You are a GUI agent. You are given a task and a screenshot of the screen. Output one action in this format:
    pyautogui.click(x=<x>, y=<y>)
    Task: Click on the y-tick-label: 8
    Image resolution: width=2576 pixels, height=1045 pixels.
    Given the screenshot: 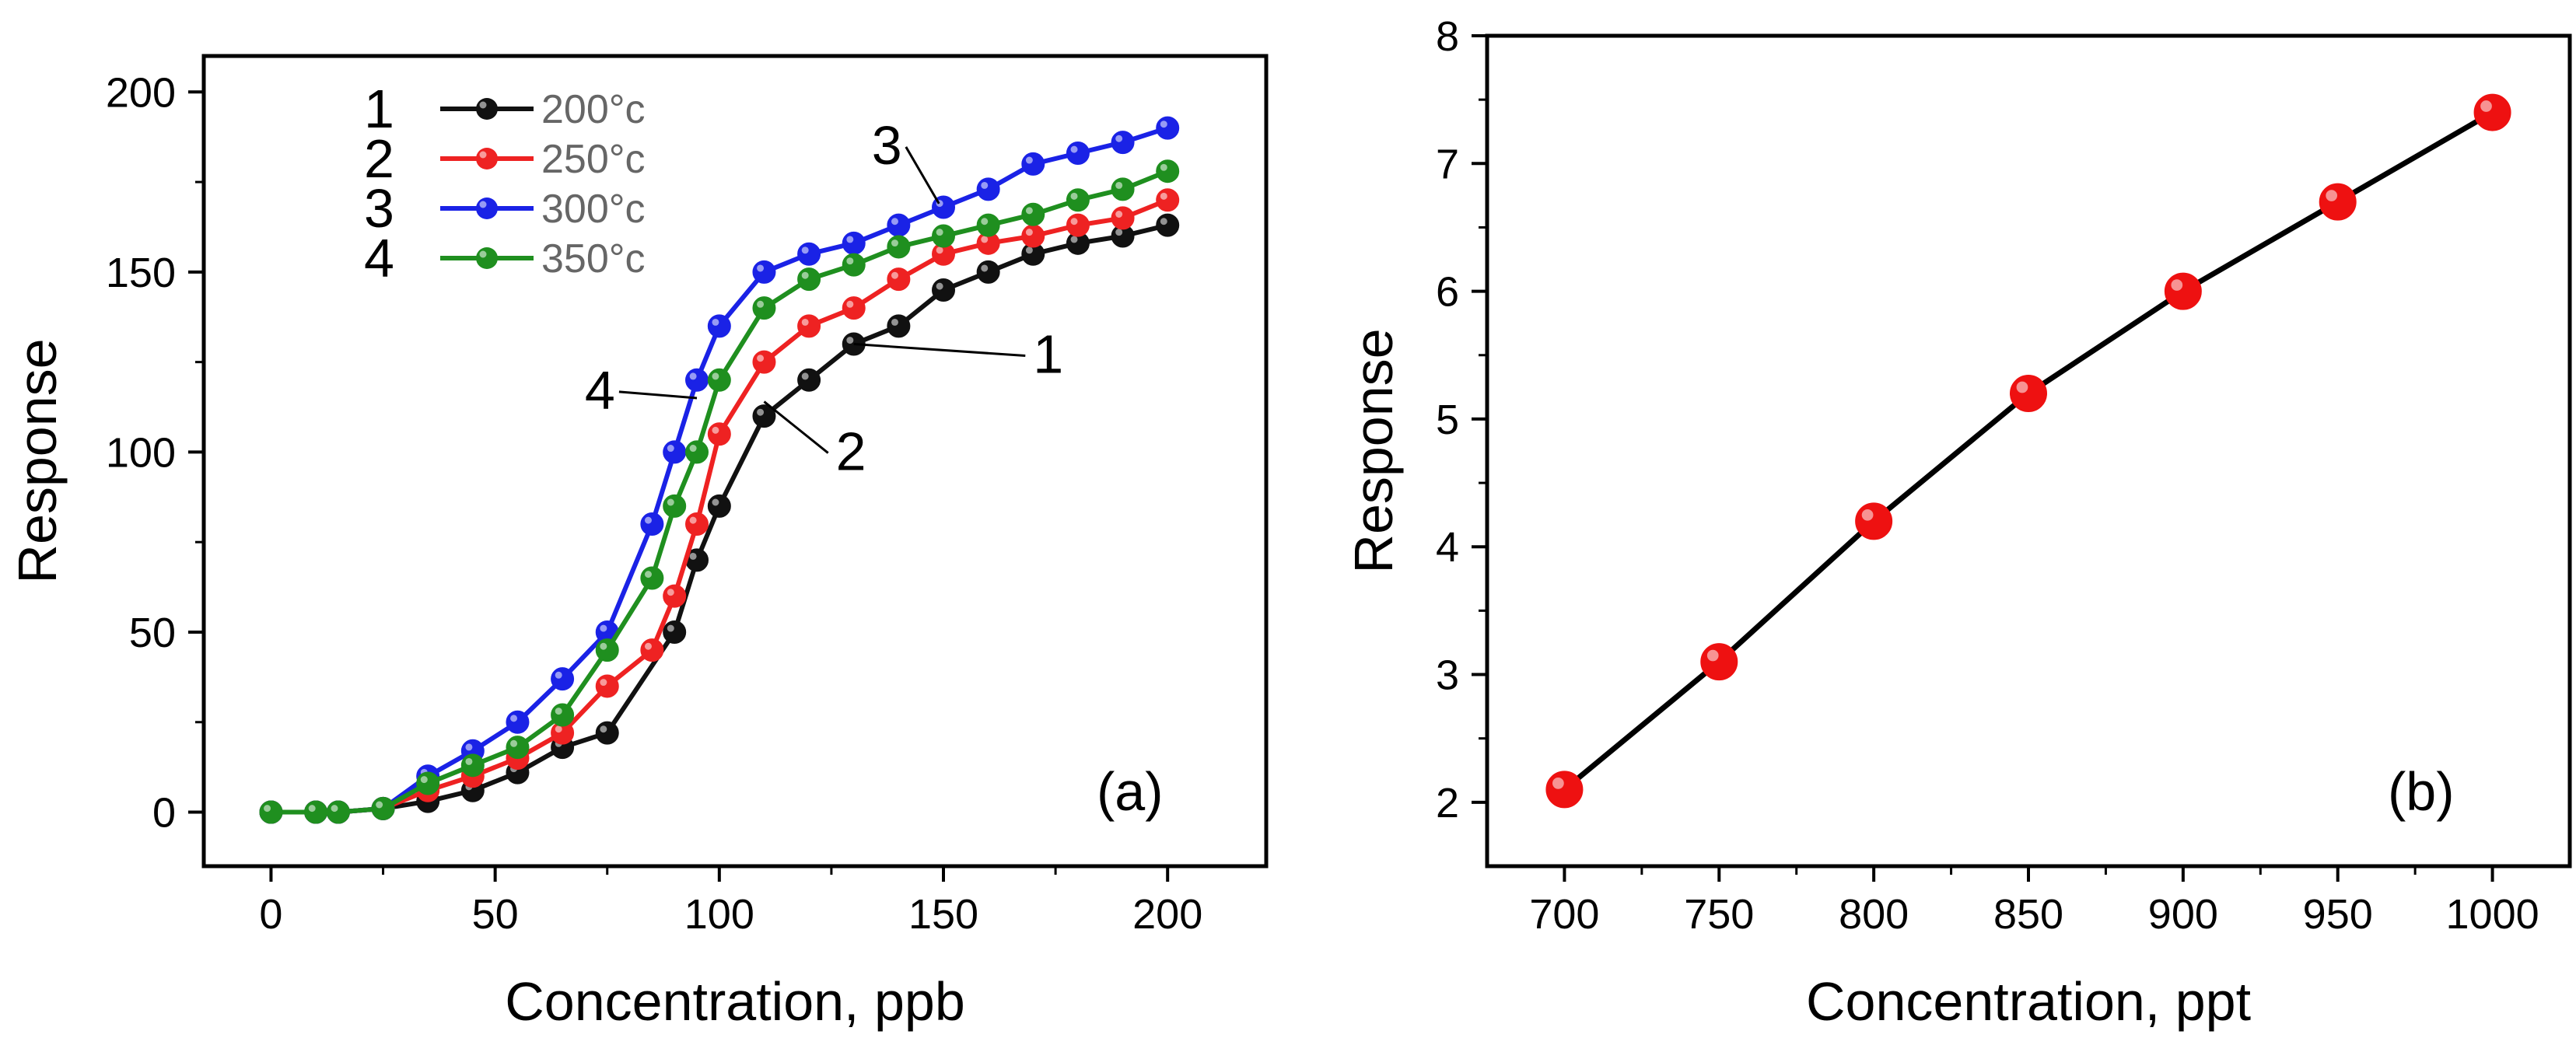 What is the action you would take?
    pyautogui.click(x=1447, y=36)
    